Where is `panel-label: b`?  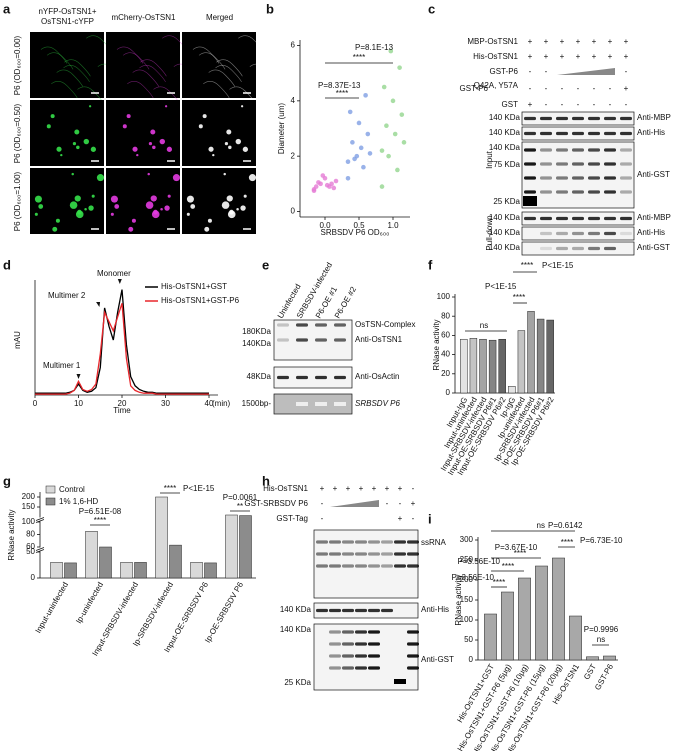 panel-label: b is located at coordinates (270, 8).